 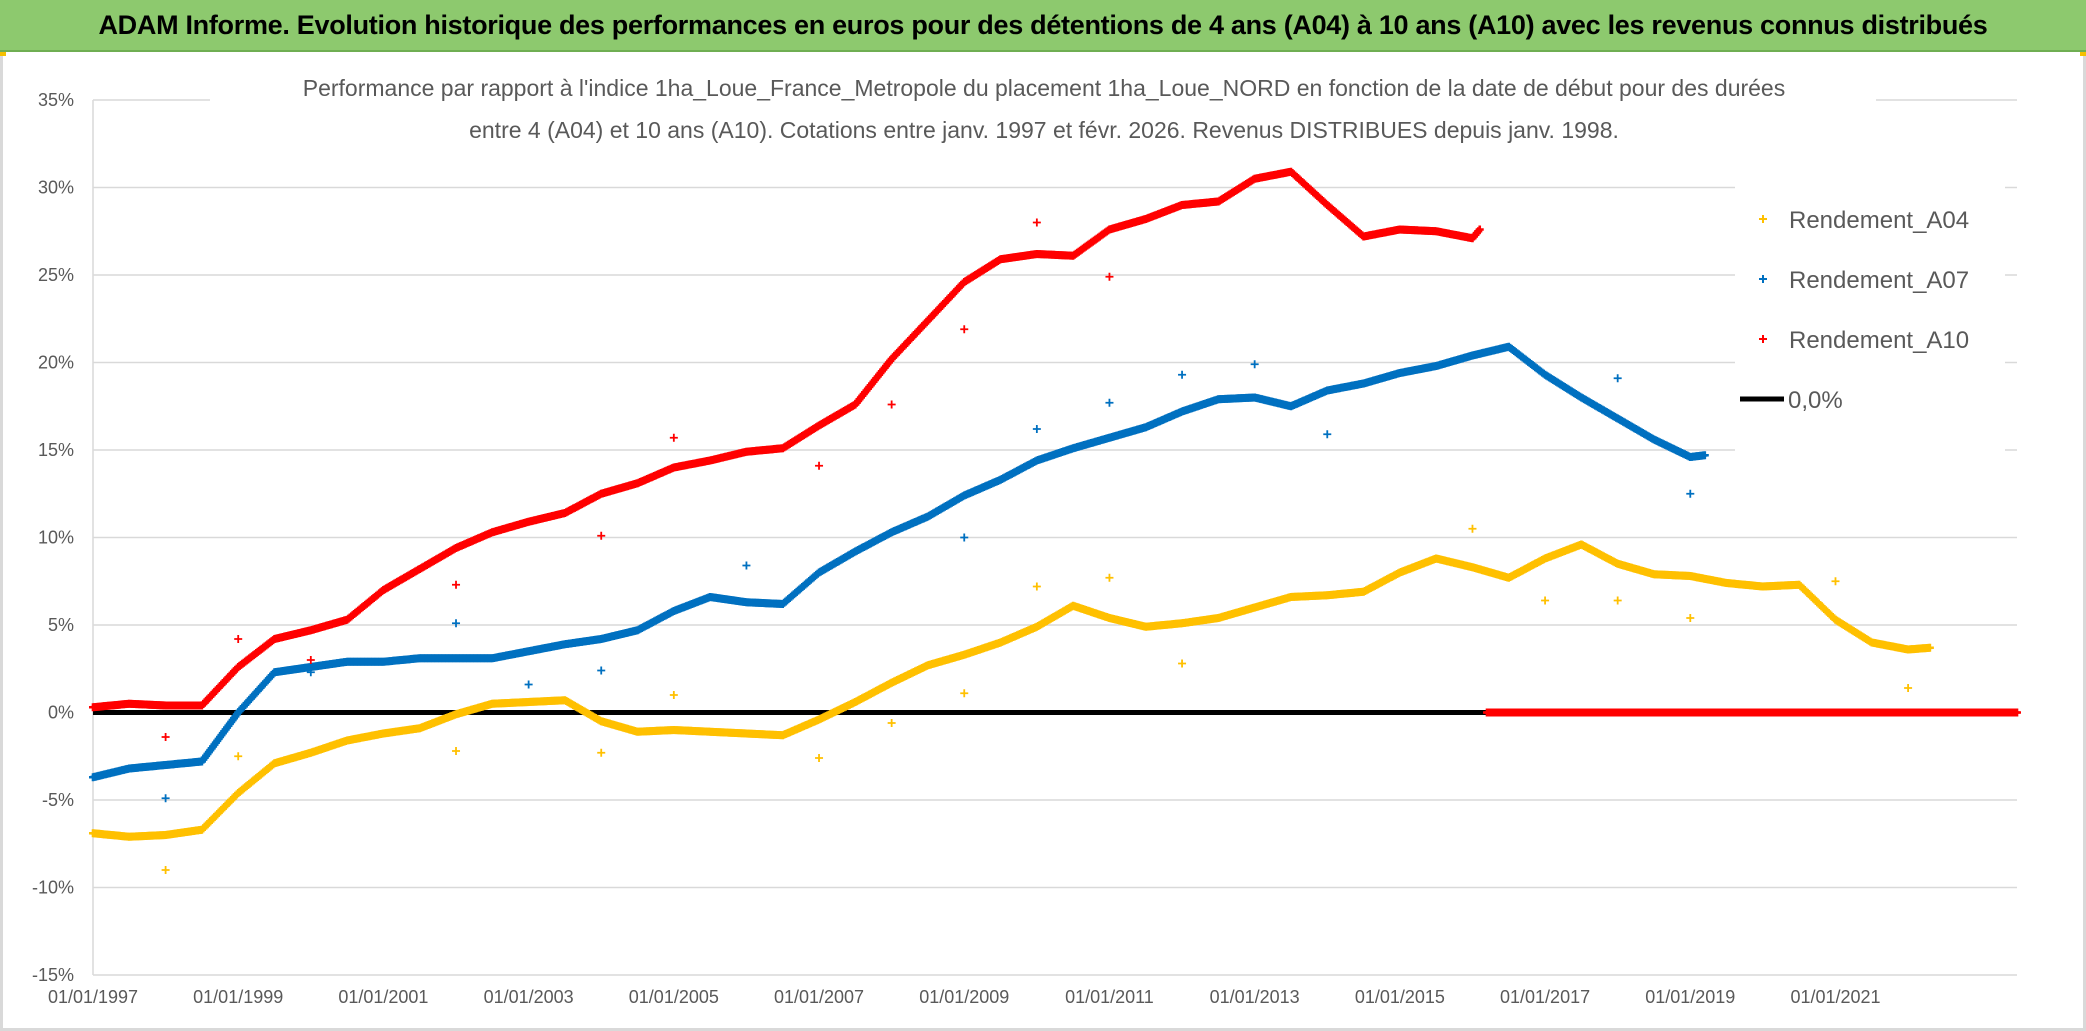 I want to click on y-tick-label: 5%, so click(x=61, y=625).